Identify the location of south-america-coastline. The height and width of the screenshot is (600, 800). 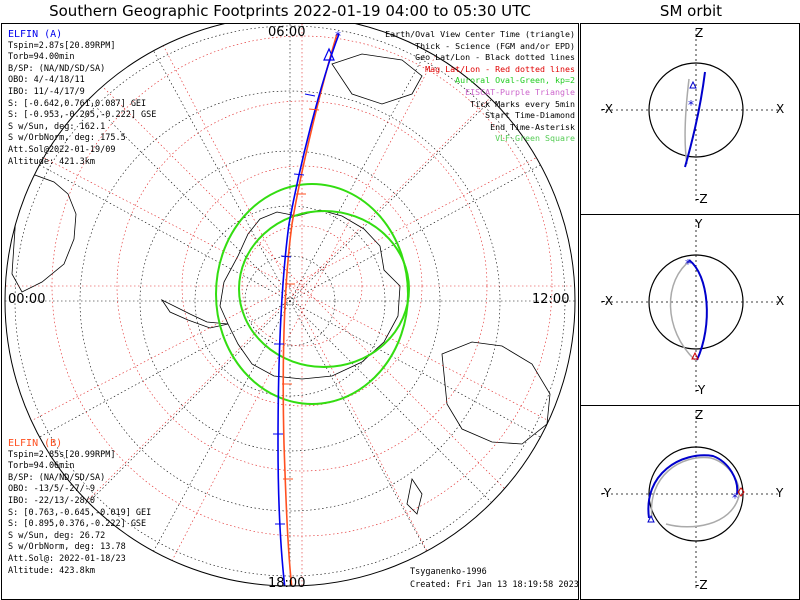
(44, 233).